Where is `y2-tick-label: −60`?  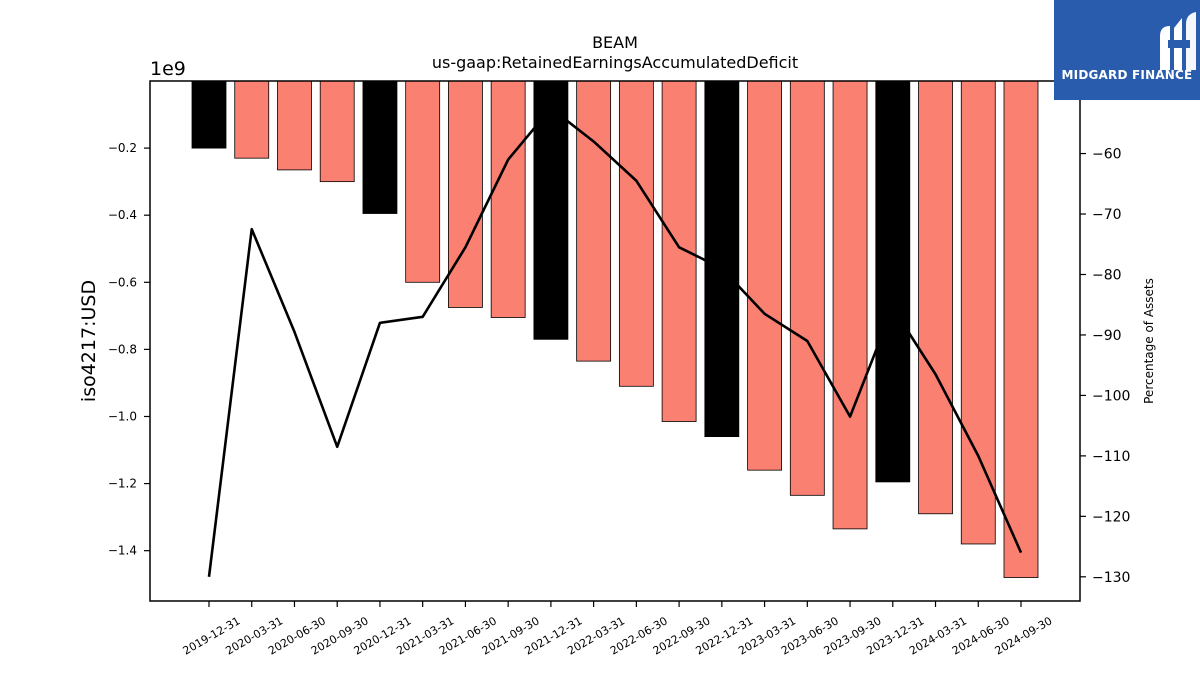 y2-tick-label: −60 is located at coordinates (1107, 155).